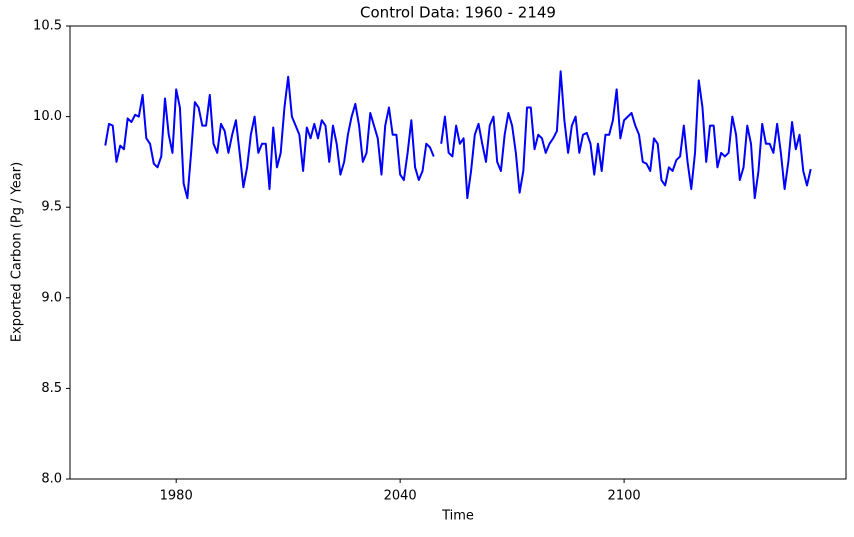 Image resolution: width=854 pixels, height=537 pixels. Describe the element at coordinates (51, 297) in the screenshot. I see `y-tick-label: 9.0` at that location.